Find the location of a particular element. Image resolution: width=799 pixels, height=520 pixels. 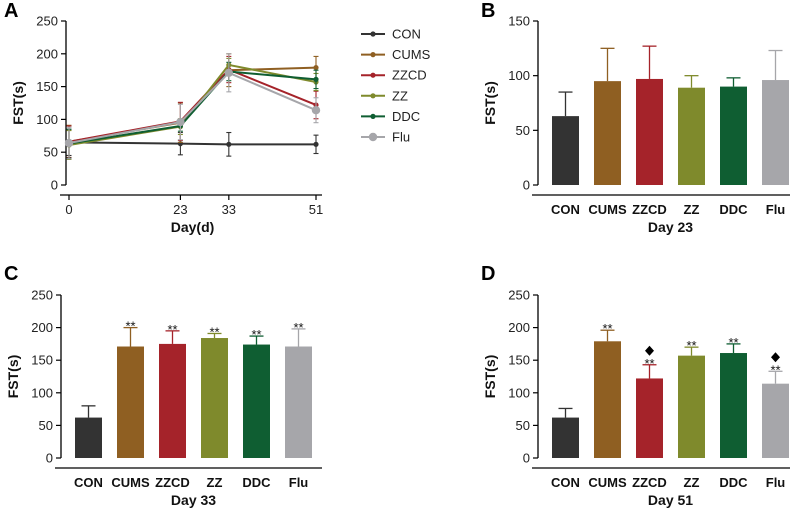

x-axis-label: Day 23 is located at coordinates (670, 227).